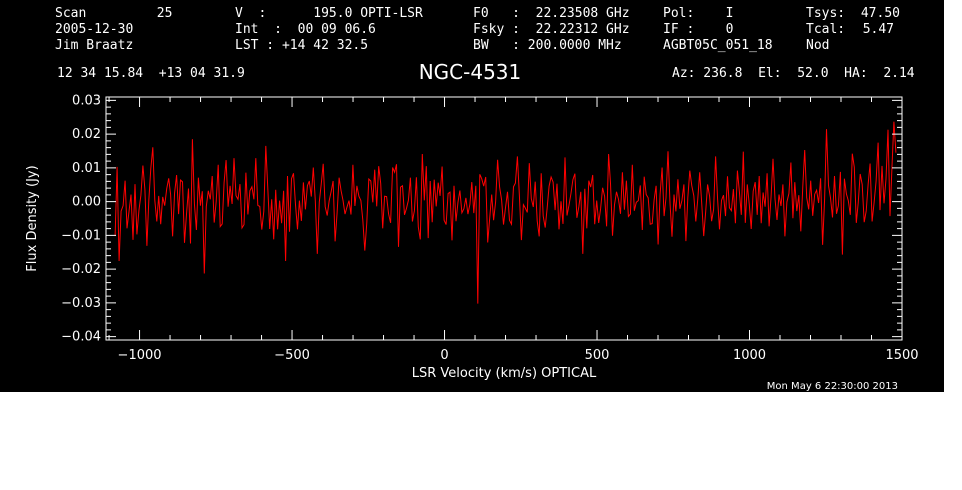  What do you see at coordinates (81, 269) in the screenshot?
I see `y-tick-label: −0.02` at bounding box center [81, 269].